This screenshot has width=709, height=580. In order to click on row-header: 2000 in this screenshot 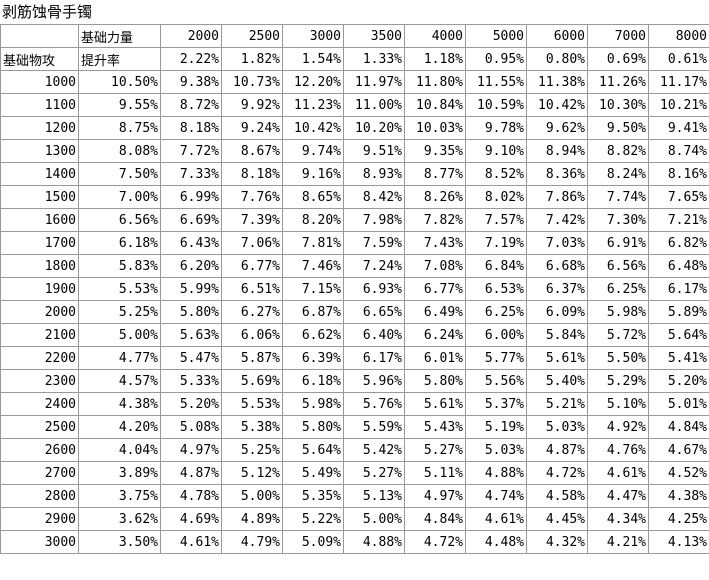, I will do `click(39, 312)`.